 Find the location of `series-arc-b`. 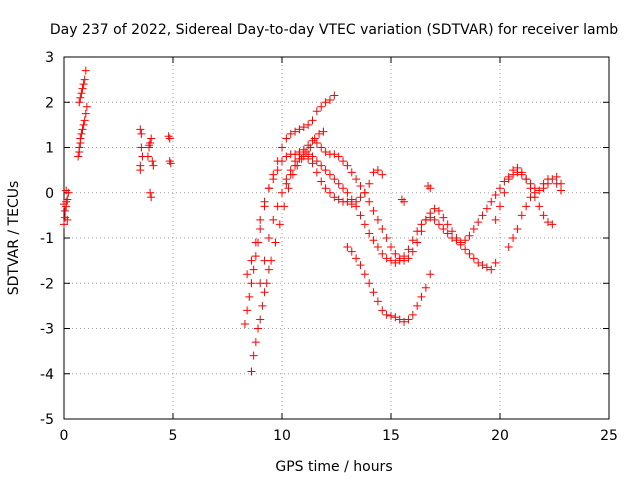

series-arc-b is located at coordinates (287, 251).